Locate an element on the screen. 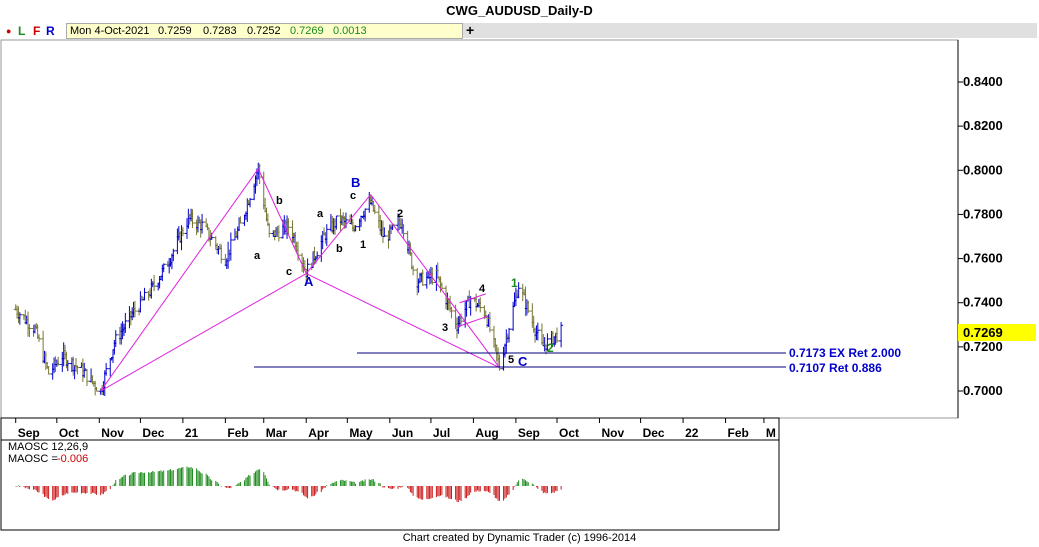 The image size is (1039, 547). info-open: 0.7259 is located at coordinates (175, 31).